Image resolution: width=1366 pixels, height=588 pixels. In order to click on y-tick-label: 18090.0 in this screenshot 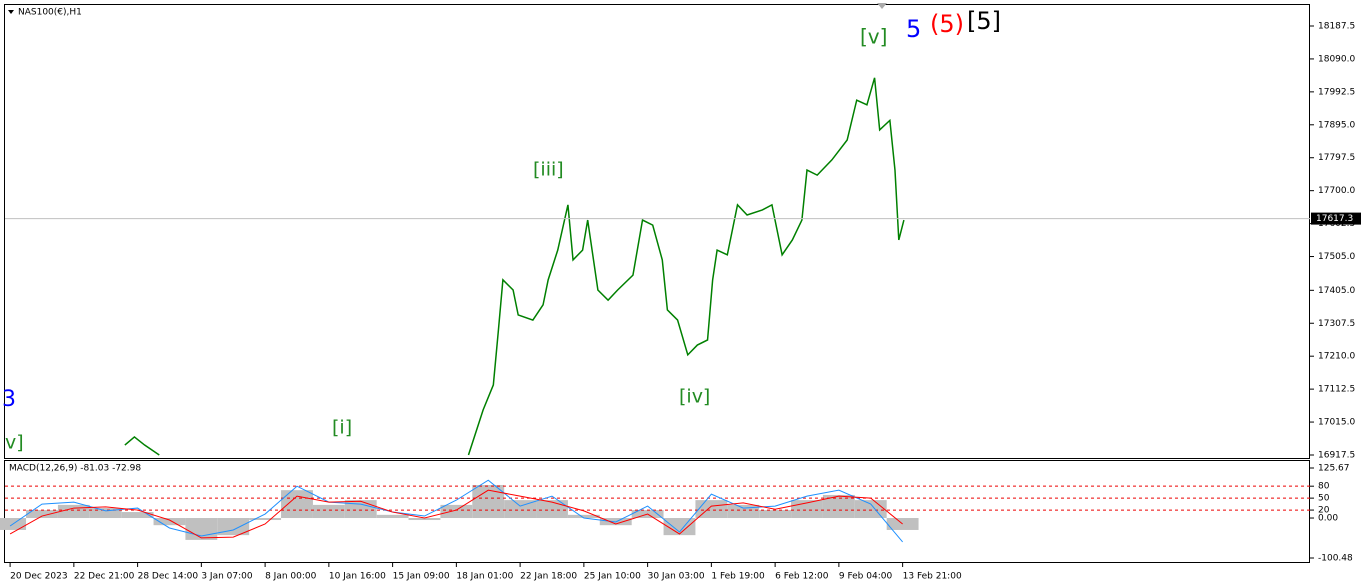, I will do `click(1336, 59)`.